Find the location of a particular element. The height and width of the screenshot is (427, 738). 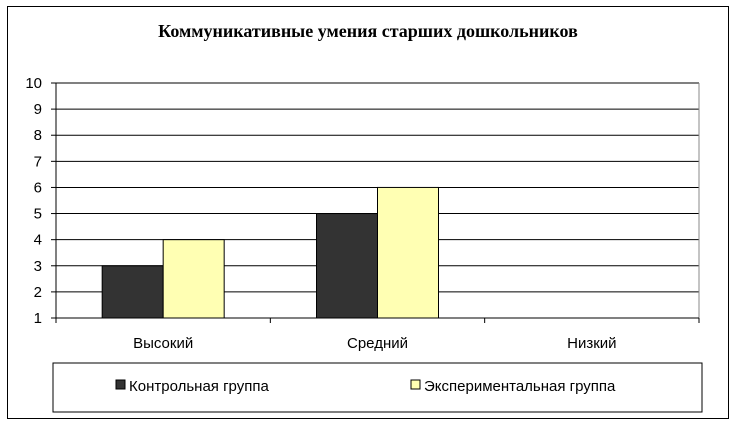

y-tick-label-7: 8 is located at coordinates (38, 135).